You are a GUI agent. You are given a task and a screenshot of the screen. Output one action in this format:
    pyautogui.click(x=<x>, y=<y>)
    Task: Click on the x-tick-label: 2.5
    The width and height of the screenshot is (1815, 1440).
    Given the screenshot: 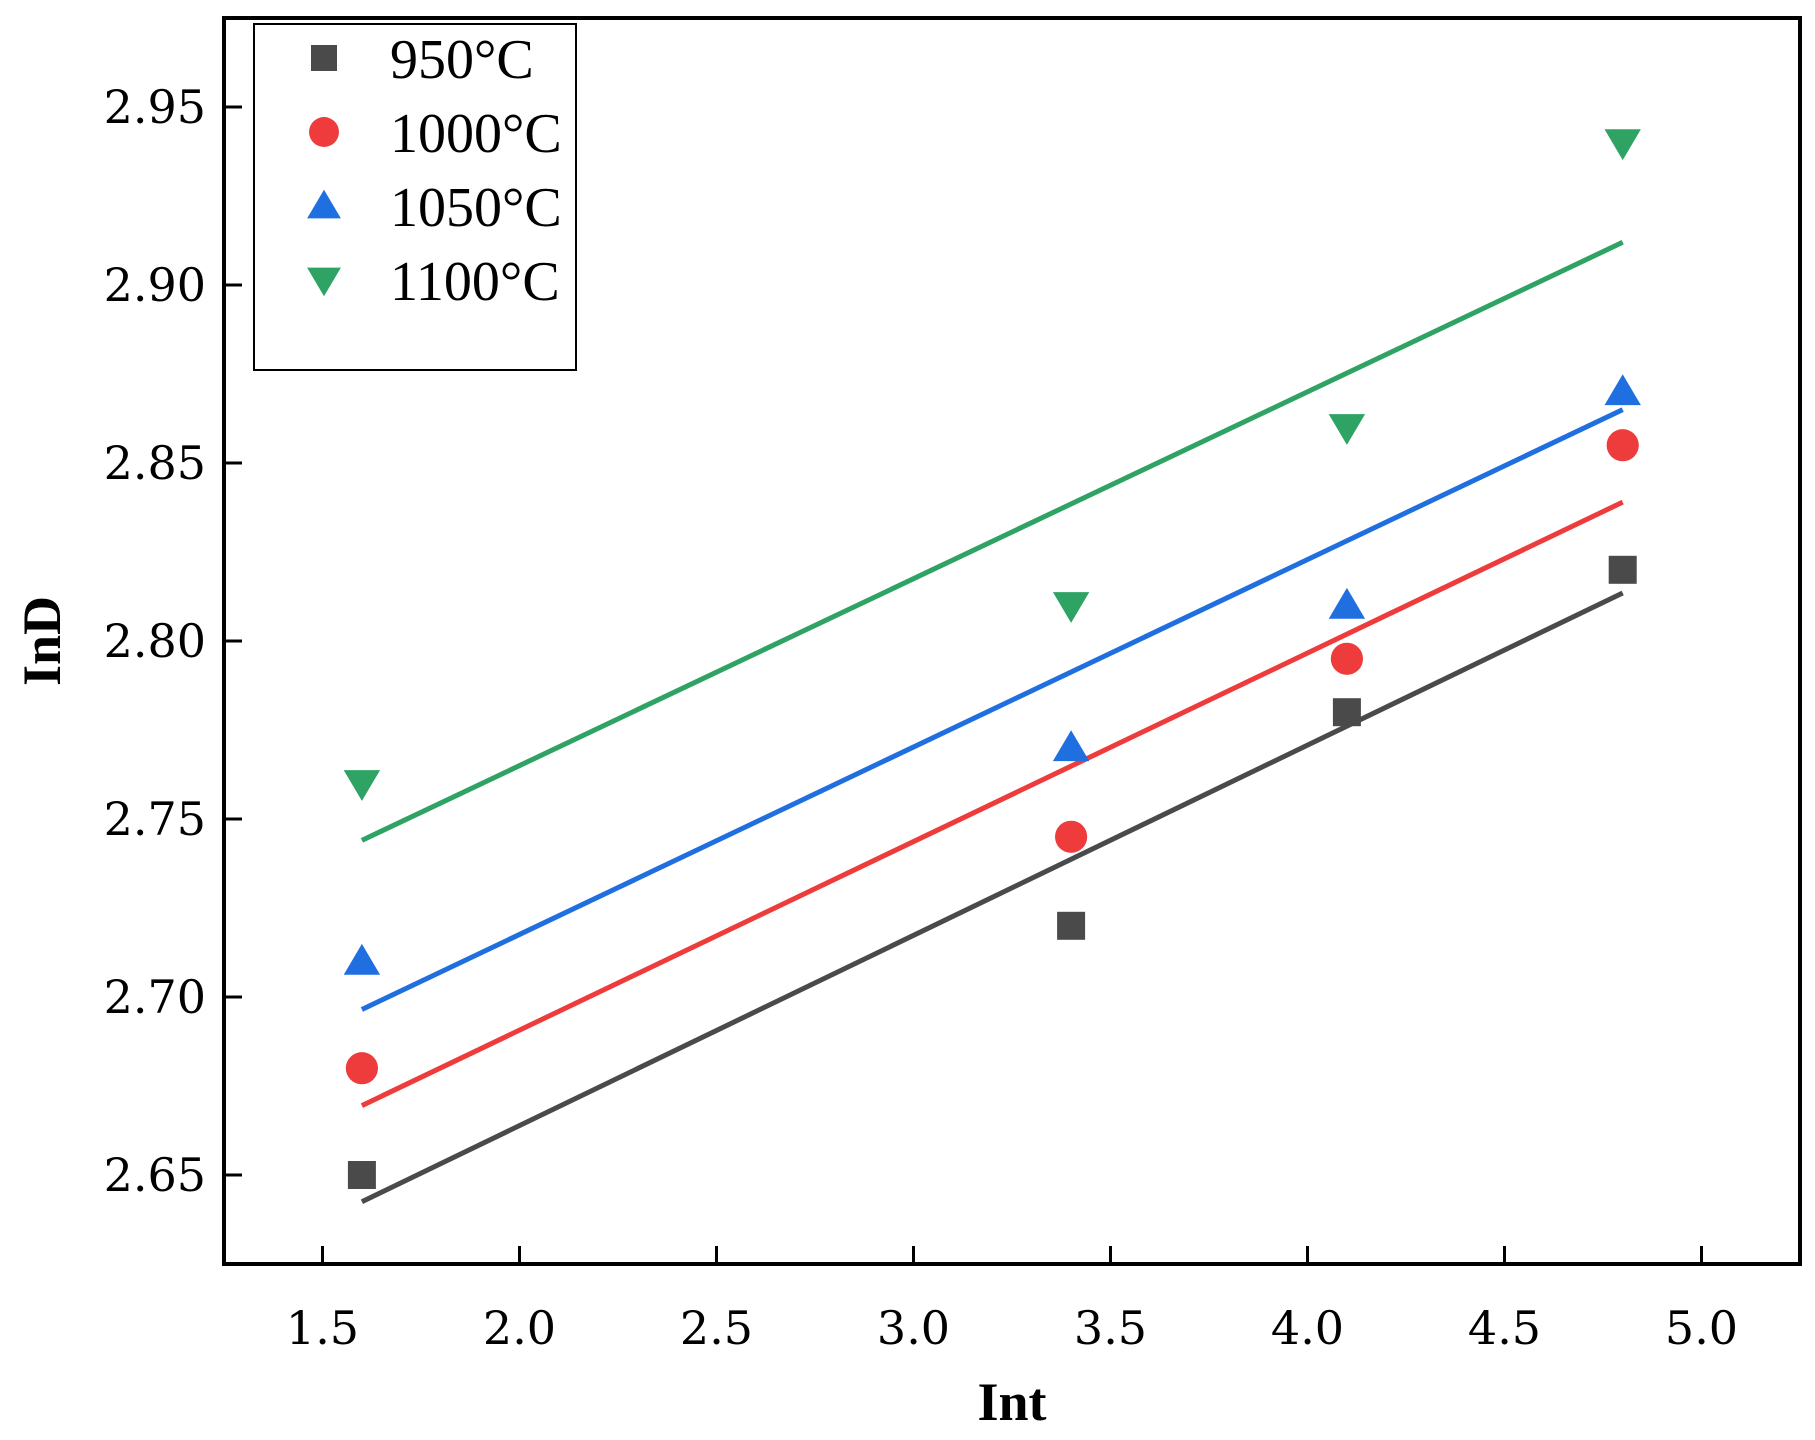 What is the action you would take?
    pyautogui.click(x=716, y=1328)
    